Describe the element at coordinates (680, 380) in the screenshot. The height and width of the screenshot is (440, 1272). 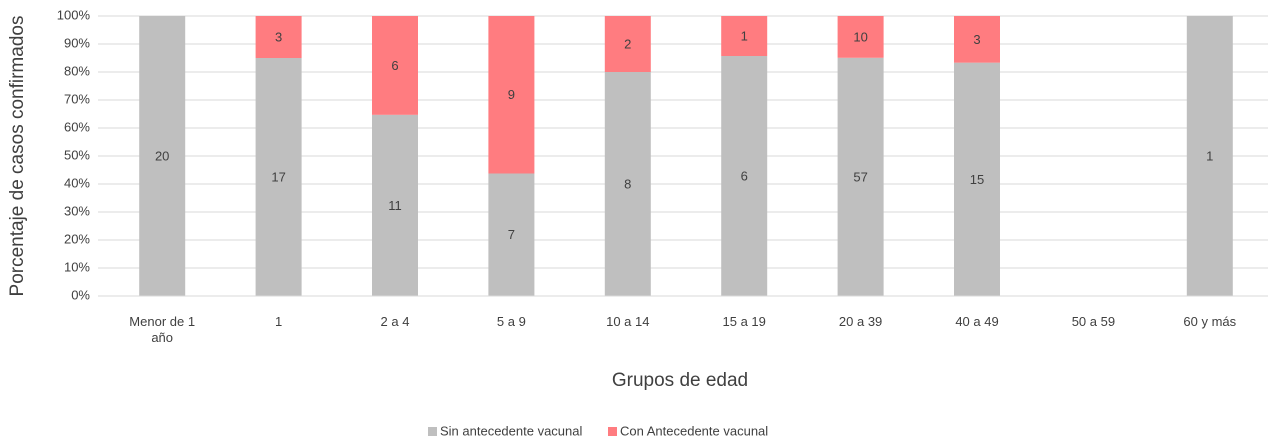
I see `x-axis-title: Grupos de edad` at that location.